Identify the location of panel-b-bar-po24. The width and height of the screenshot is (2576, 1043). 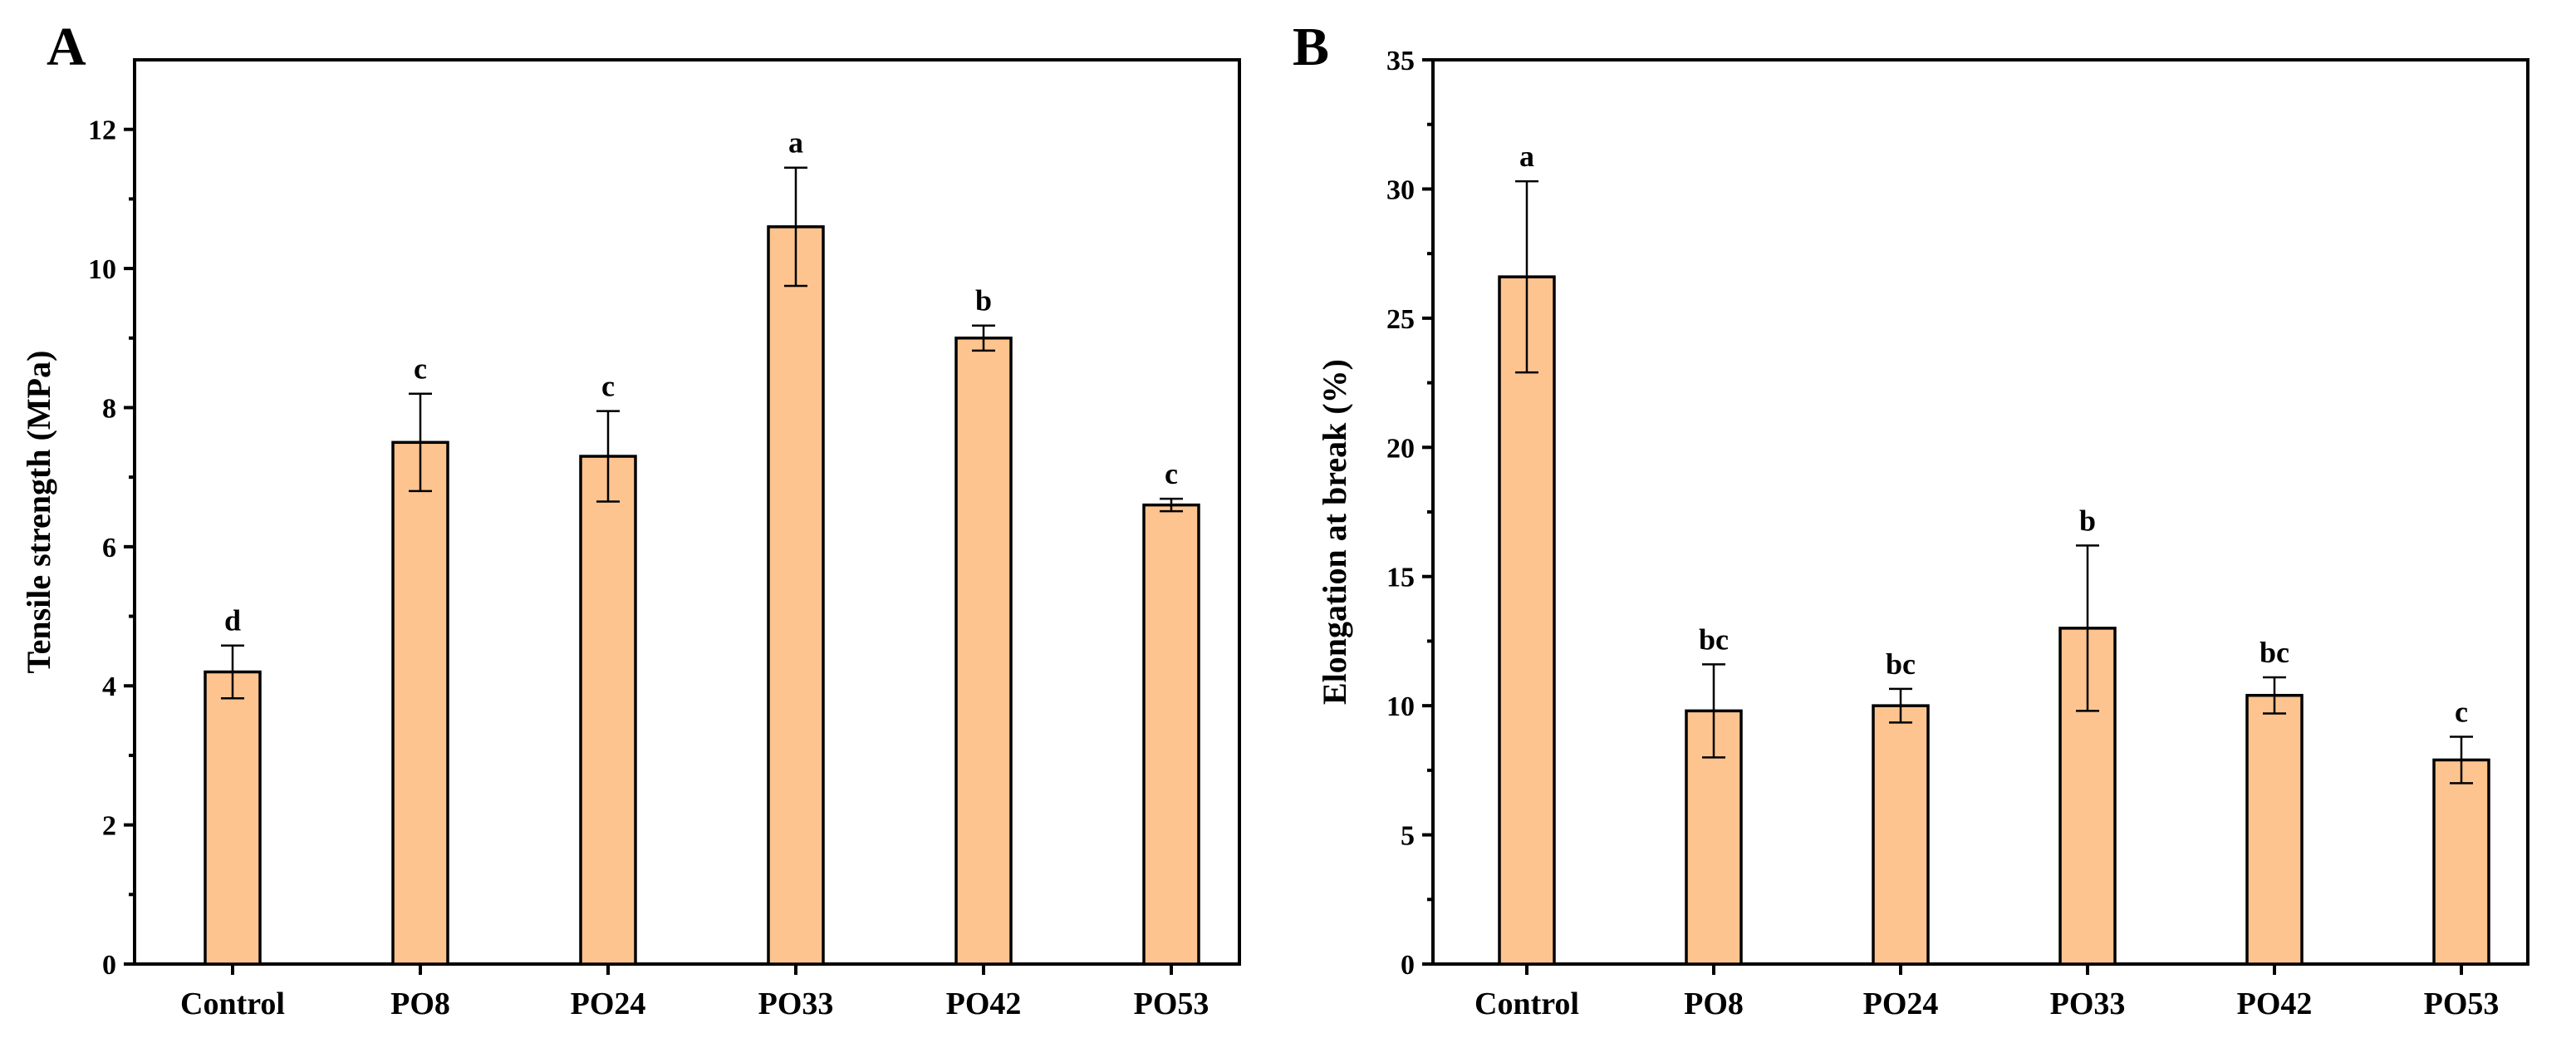
(1901, 835).